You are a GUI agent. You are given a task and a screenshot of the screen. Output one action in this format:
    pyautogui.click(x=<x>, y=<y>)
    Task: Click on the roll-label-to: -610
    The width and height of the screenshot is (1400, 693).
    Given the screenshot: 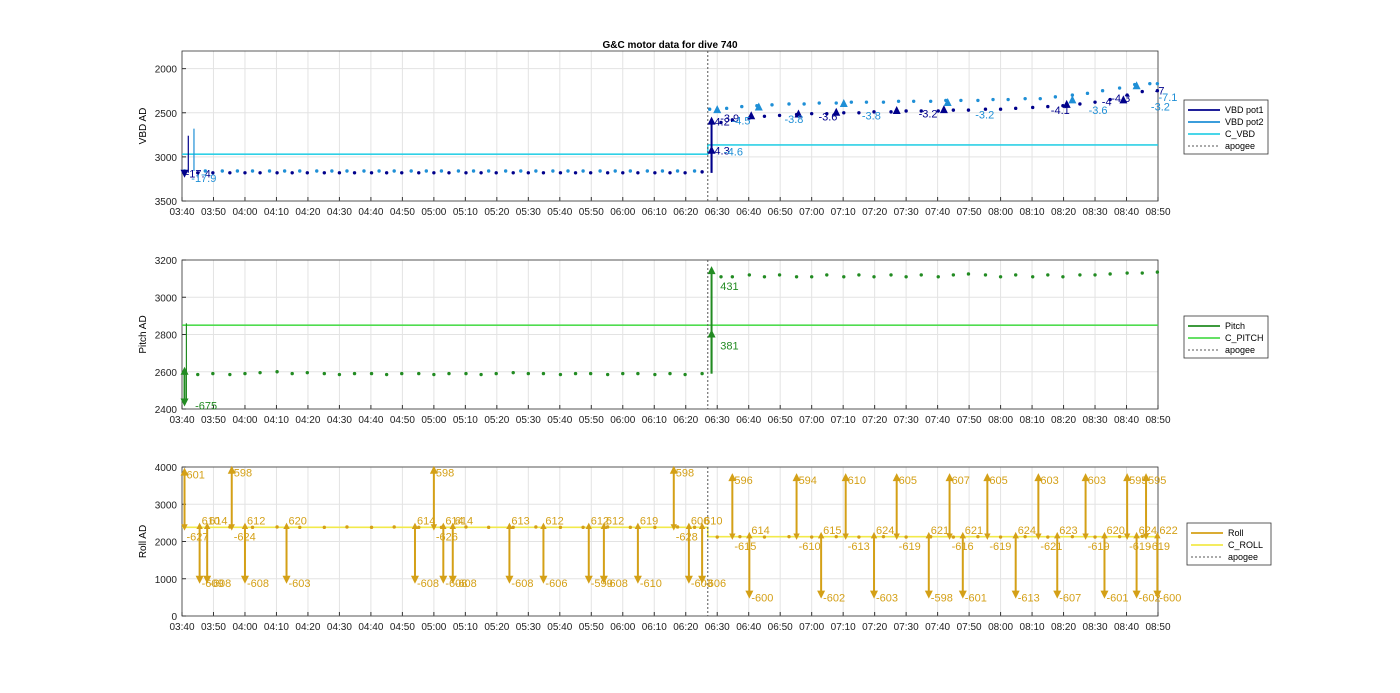 What is the action you would take?
    pyautogui.click(x=651, y=584)
    